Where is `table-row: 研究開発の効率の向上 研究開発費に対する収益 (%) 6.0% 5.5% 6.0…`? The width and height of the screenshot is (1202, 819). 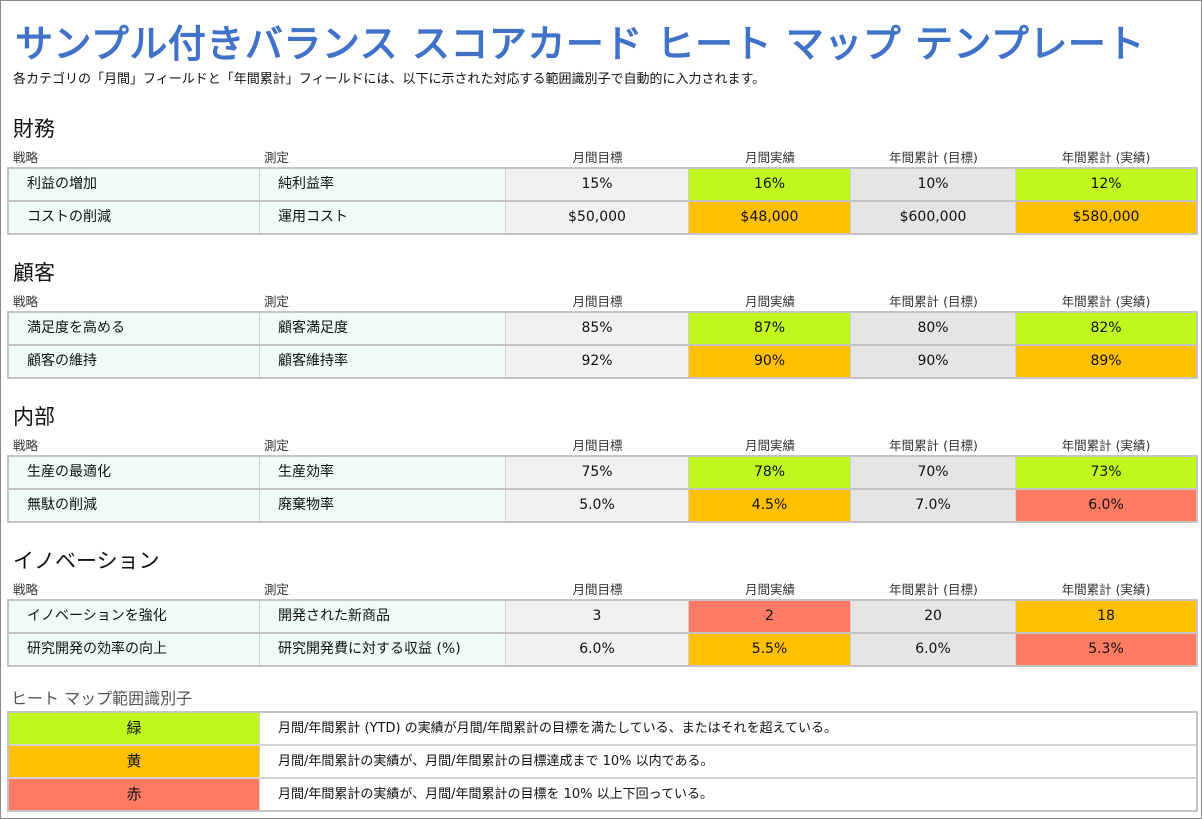 table-row: 研究開発の効率の向上 研究開発費に対する収益 (%) 6.0% 5.5% 6.0… is located at coordinates (602, 649).